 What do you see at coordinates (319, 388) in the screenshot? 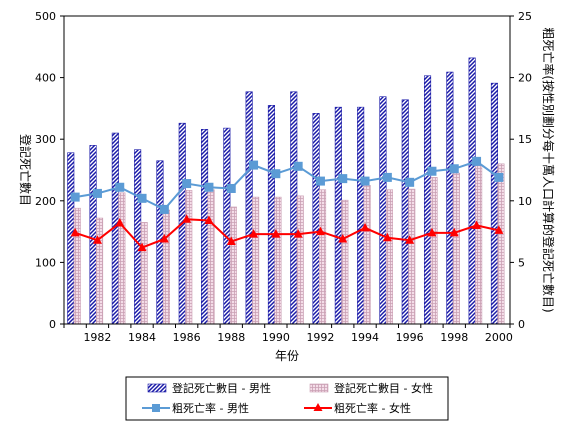
I see `legend-swatch-female-deaths` at bounding box center [319, 388].